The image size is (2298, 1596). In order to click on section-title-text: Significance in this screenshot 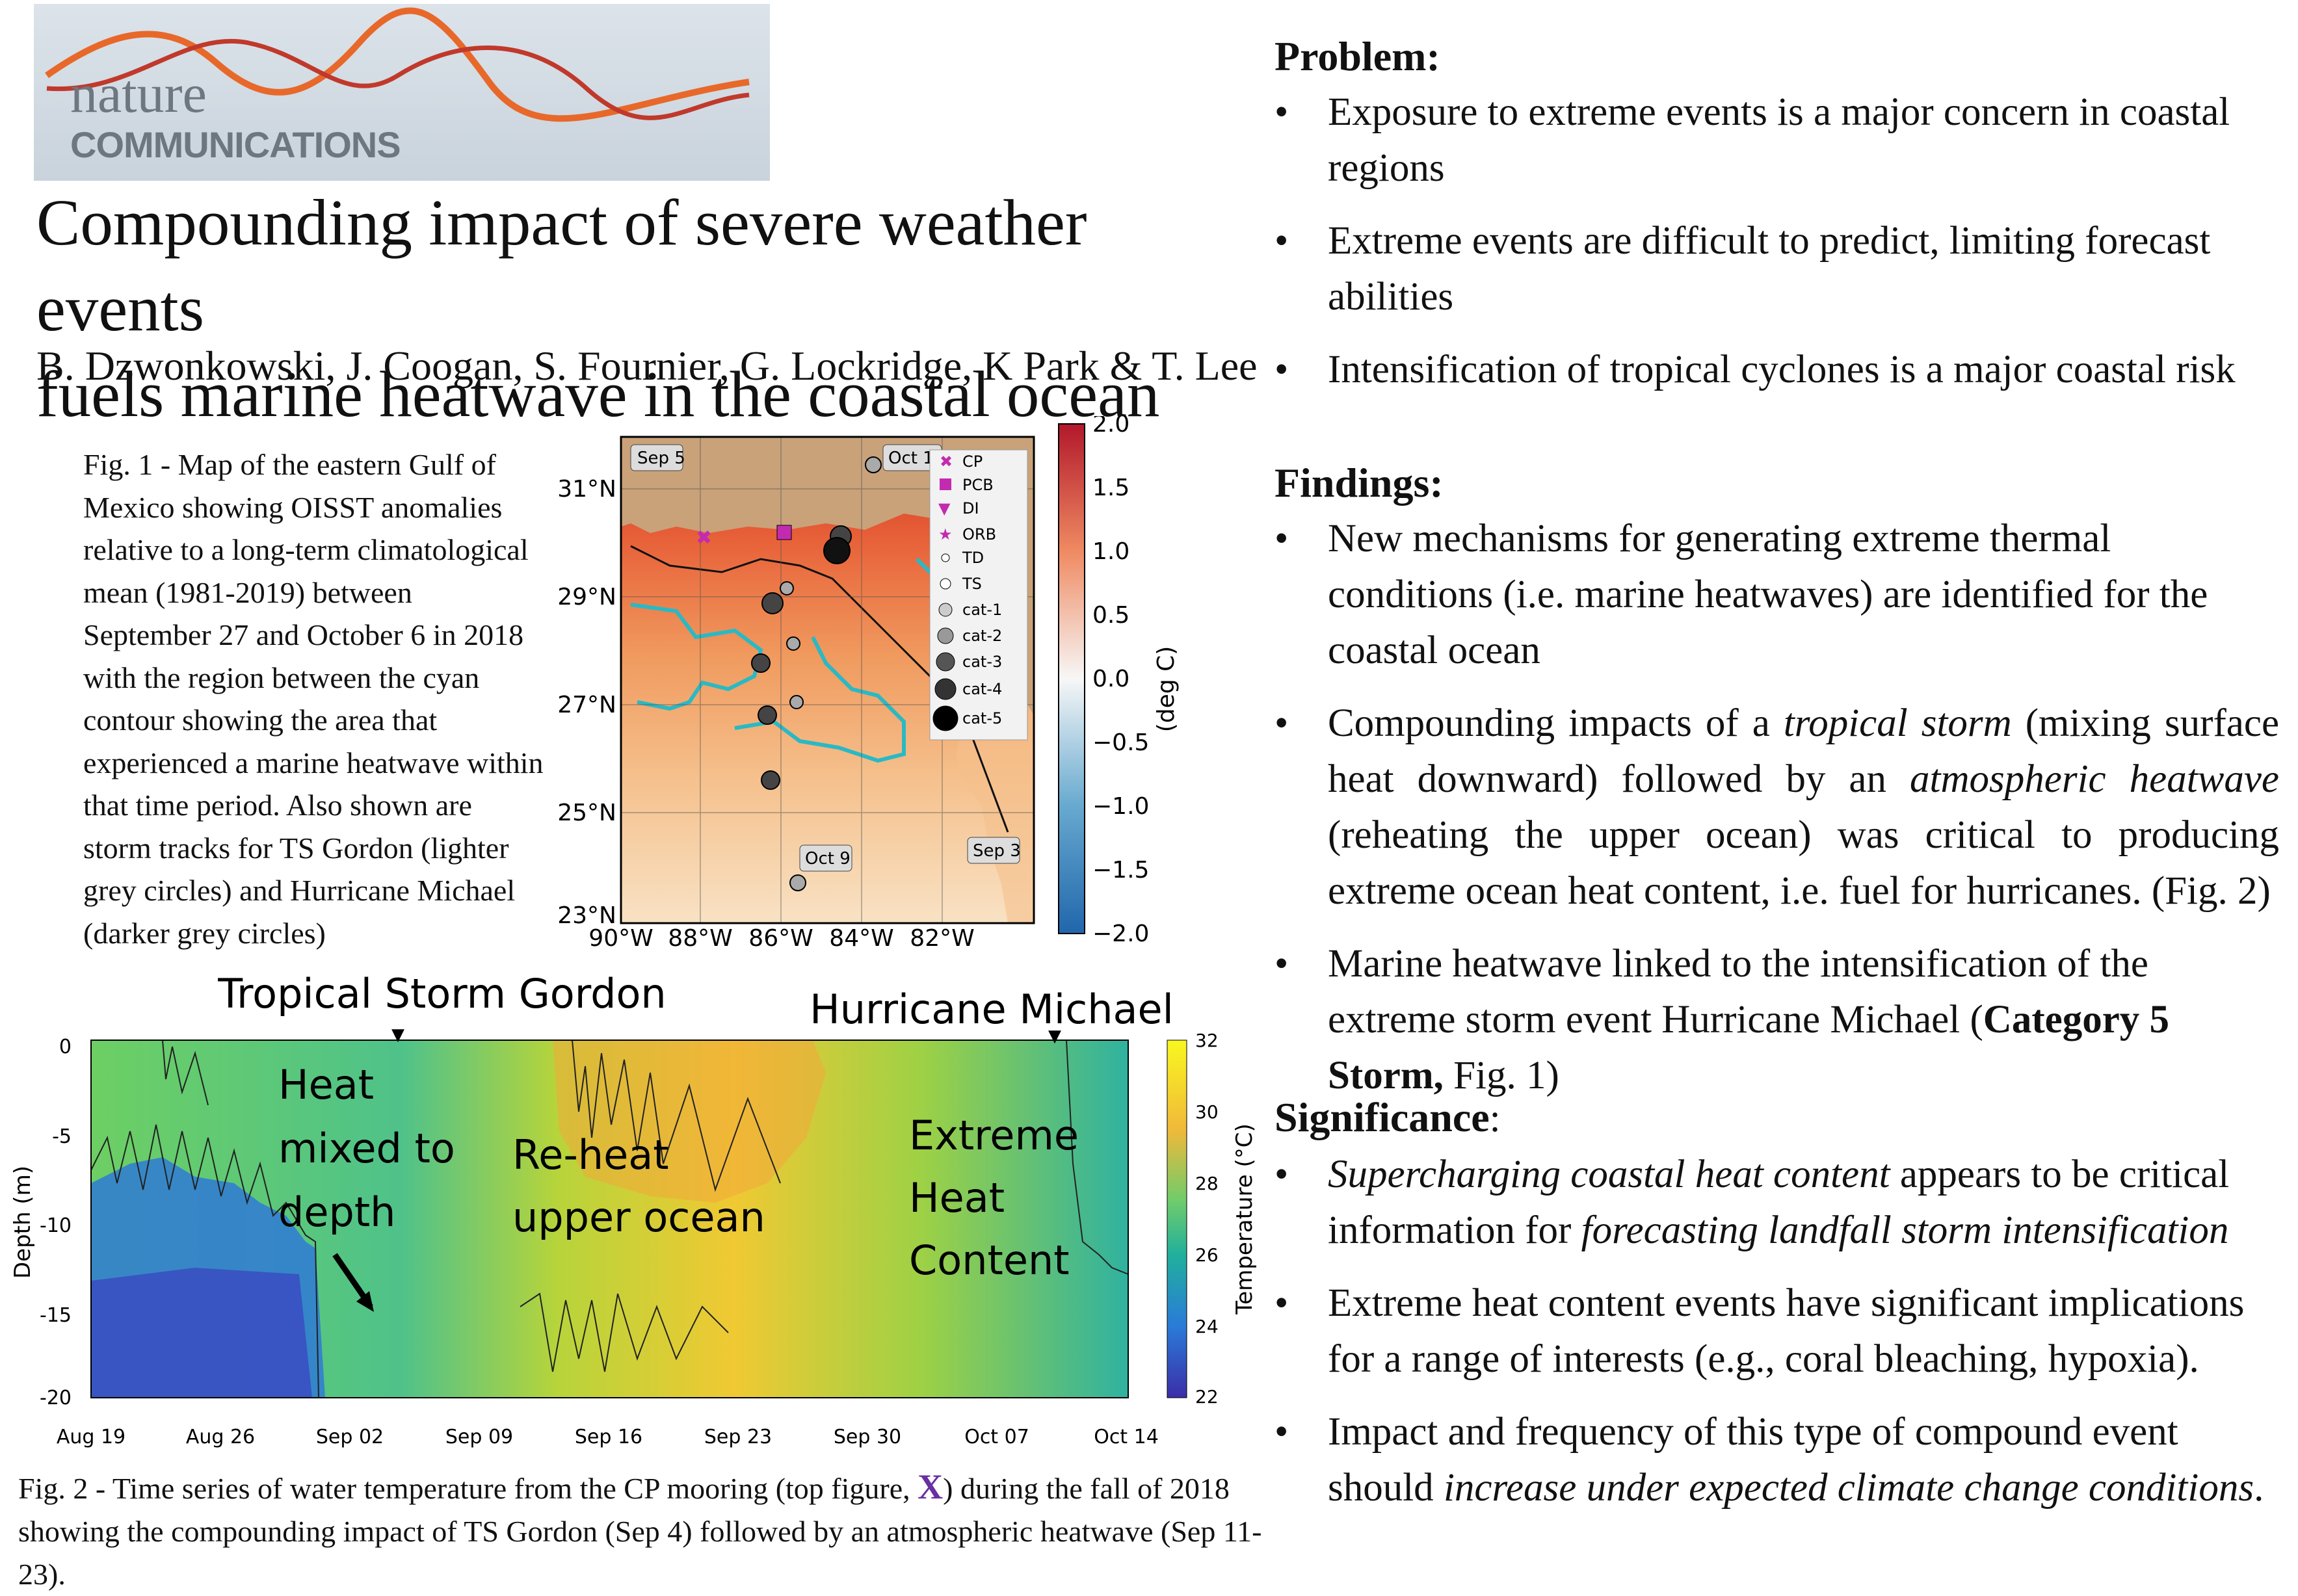, I will do `click(1382, 1117)`.